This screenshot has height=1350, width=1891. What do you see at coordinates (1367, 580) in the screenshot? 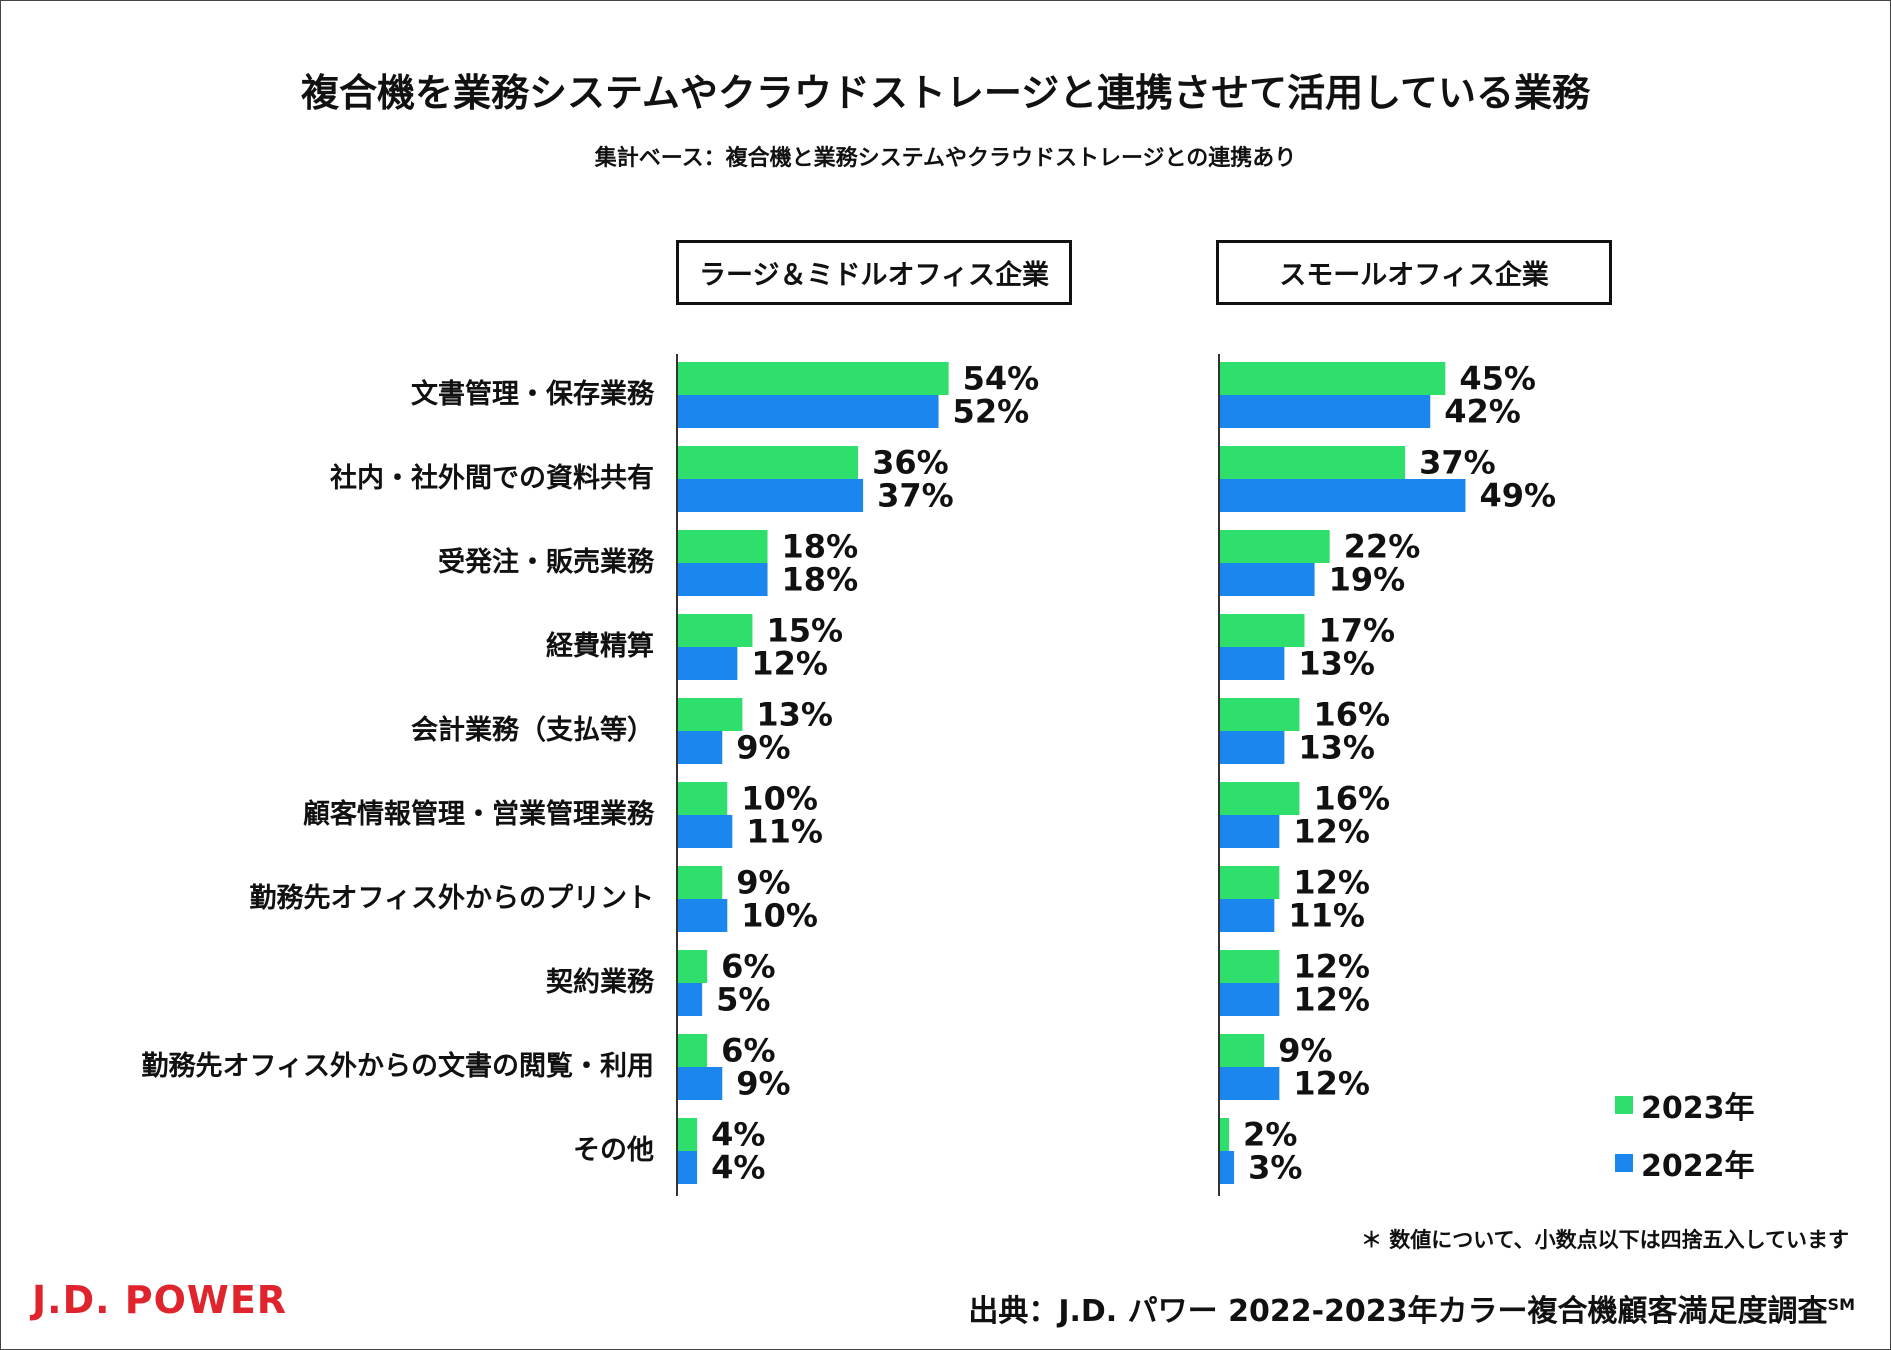
I see `small-value-label: 19%` at bounding box center [1367, 580].